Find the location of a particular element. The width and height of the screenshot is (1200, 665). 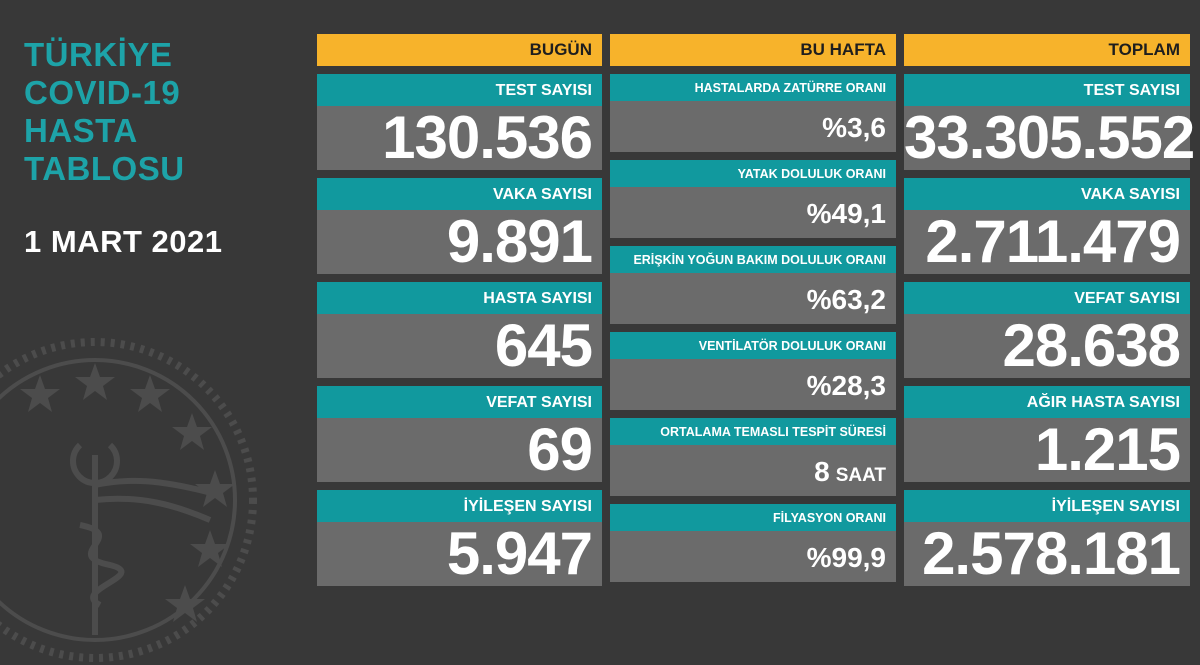

total-stat-card: İYİLEŞEN SAYISI 2.578.181 is located at coordinates (1047, 538).